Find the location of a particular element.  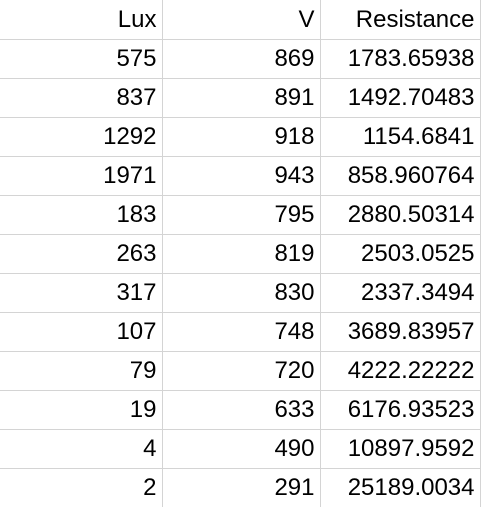

header-cell-lux: Lux is located at coordinates (81, 20).